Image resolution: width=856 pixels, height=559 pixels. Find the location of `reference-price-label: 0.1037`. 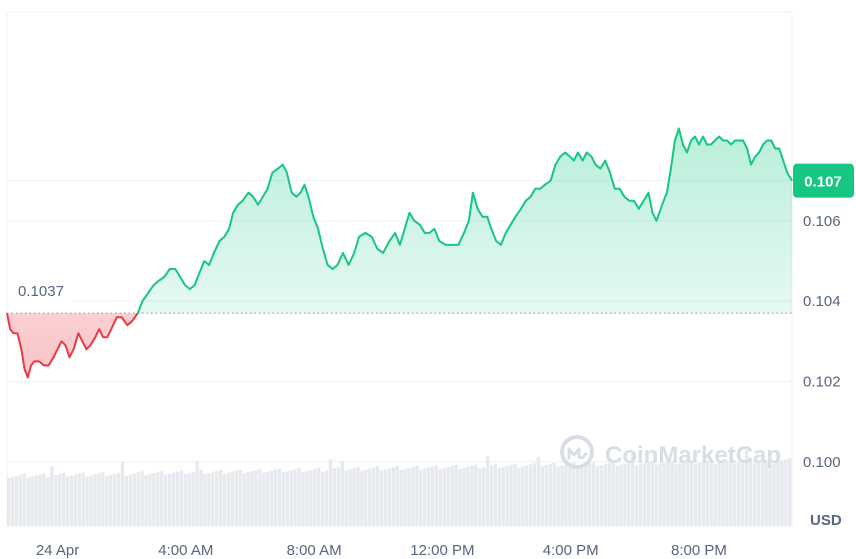

reference-price-label: 0.1037 is located at coordinates (41, 291).